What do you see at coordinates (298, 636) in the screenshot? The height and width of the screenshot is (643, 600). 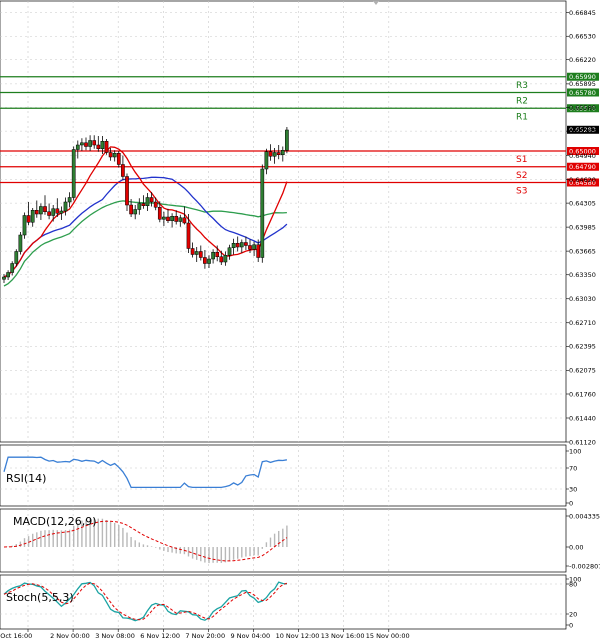 I see `time-tick-label: 10 Nov 12:00` at bounding box center [298, 636].